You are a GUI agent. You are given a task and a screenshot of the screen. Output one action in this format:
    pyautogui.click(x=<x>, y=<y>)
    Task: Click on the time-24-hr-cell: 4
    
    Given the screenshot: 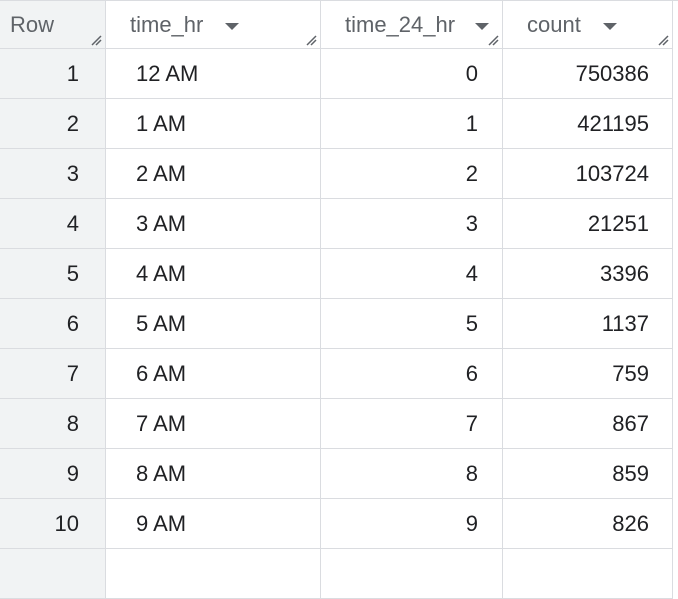 What is the action you would take?
    pyautogui.click(x=412, y=274)
    